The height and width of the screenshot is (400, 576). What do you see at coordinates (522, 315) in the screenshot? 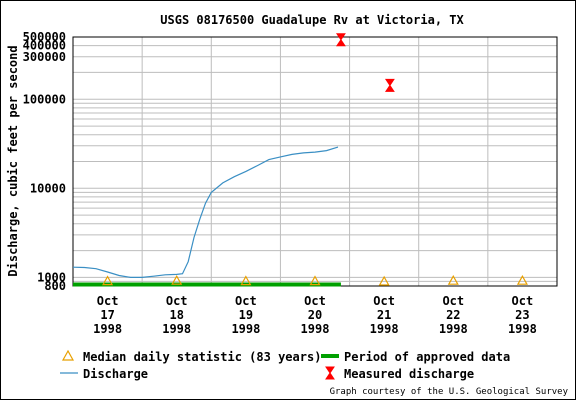
I see `x-tick-label: 23` at bounding box center [522, 315].